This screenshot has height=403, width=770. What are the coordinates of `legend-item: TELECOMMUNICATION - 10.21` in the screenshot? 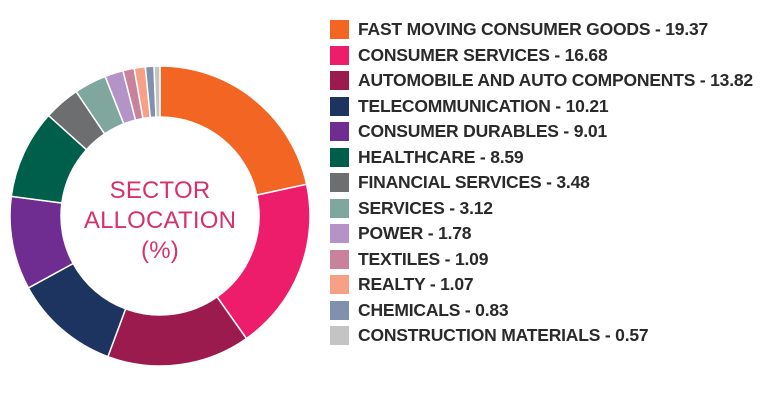 It's located at (545, 107).